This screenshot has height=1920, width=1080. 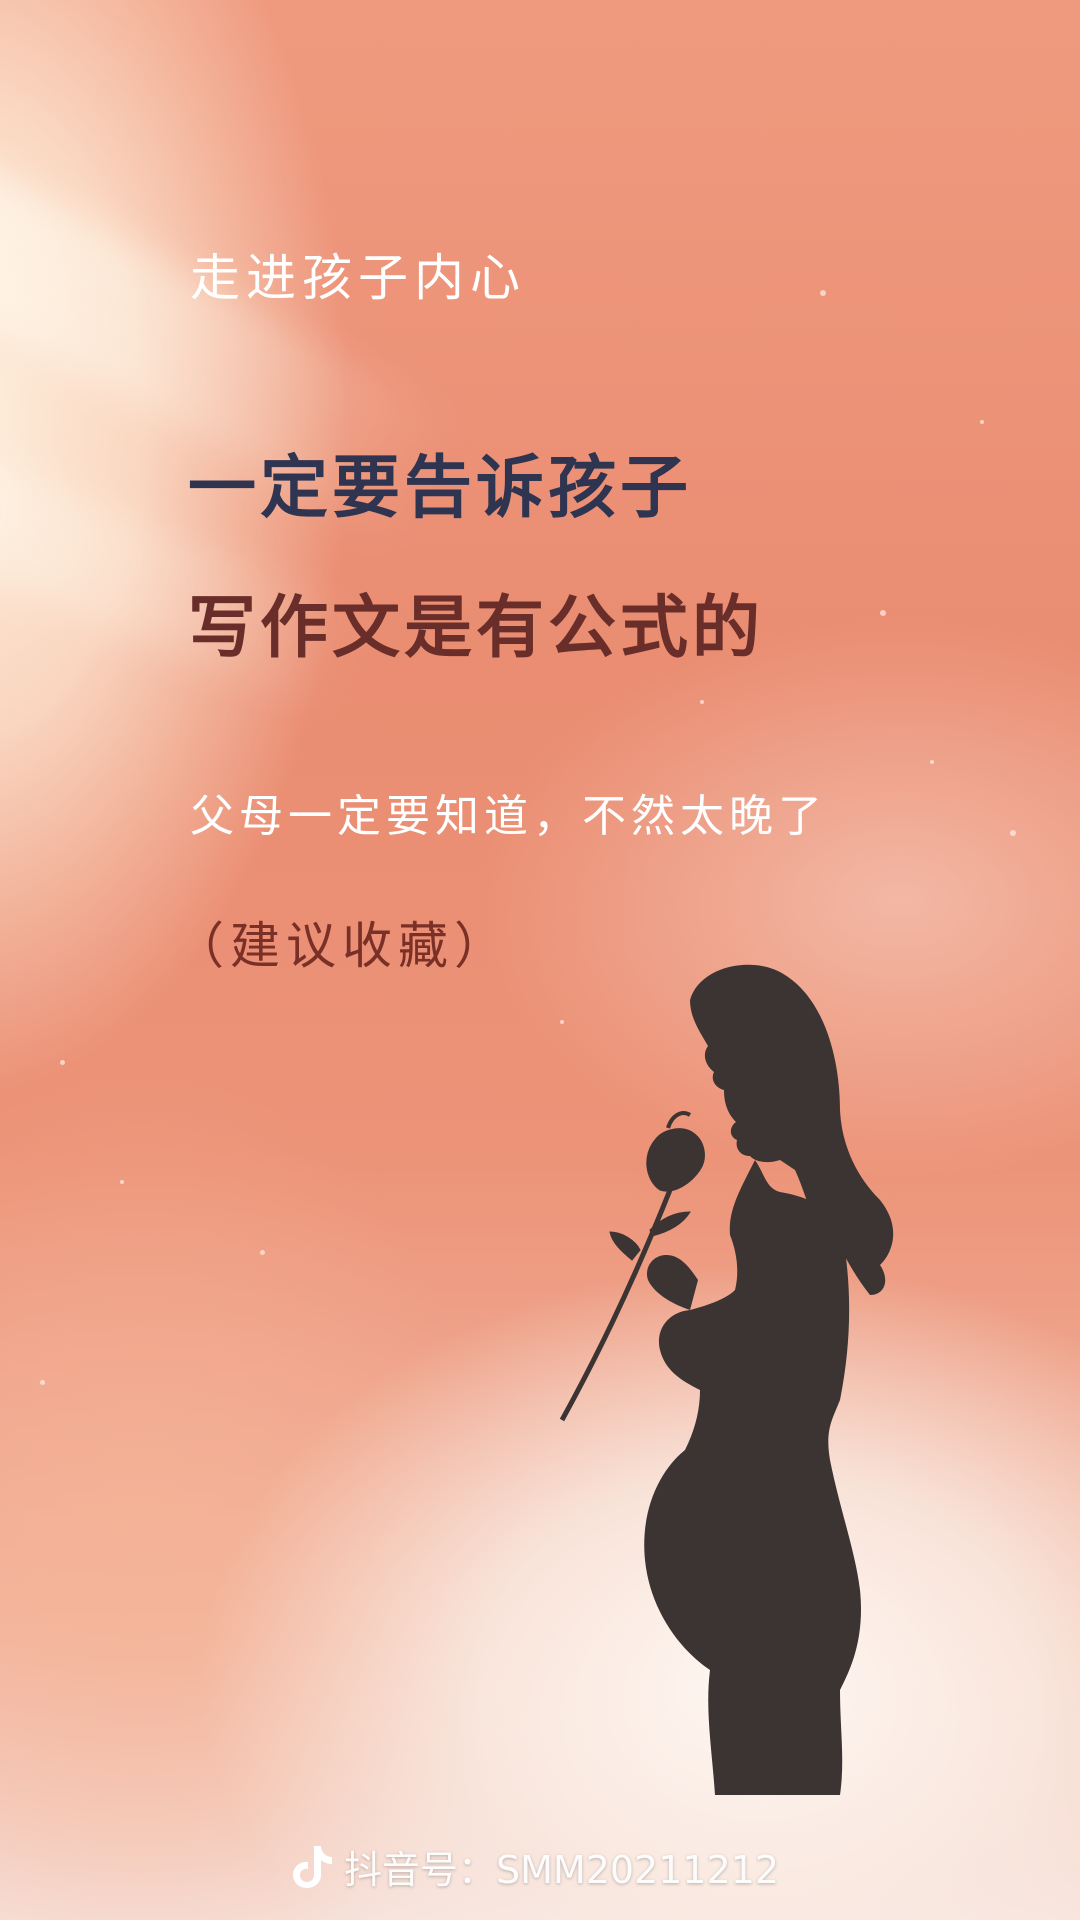 I want to click on bookmark-note: （建议收藏）, so click(x=342, y=946).